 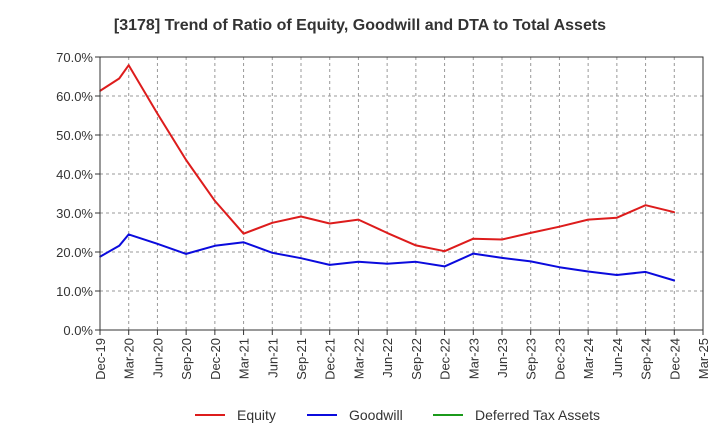 I want to click on x-tick-label: Mar-21, so click(x=244, y=358).